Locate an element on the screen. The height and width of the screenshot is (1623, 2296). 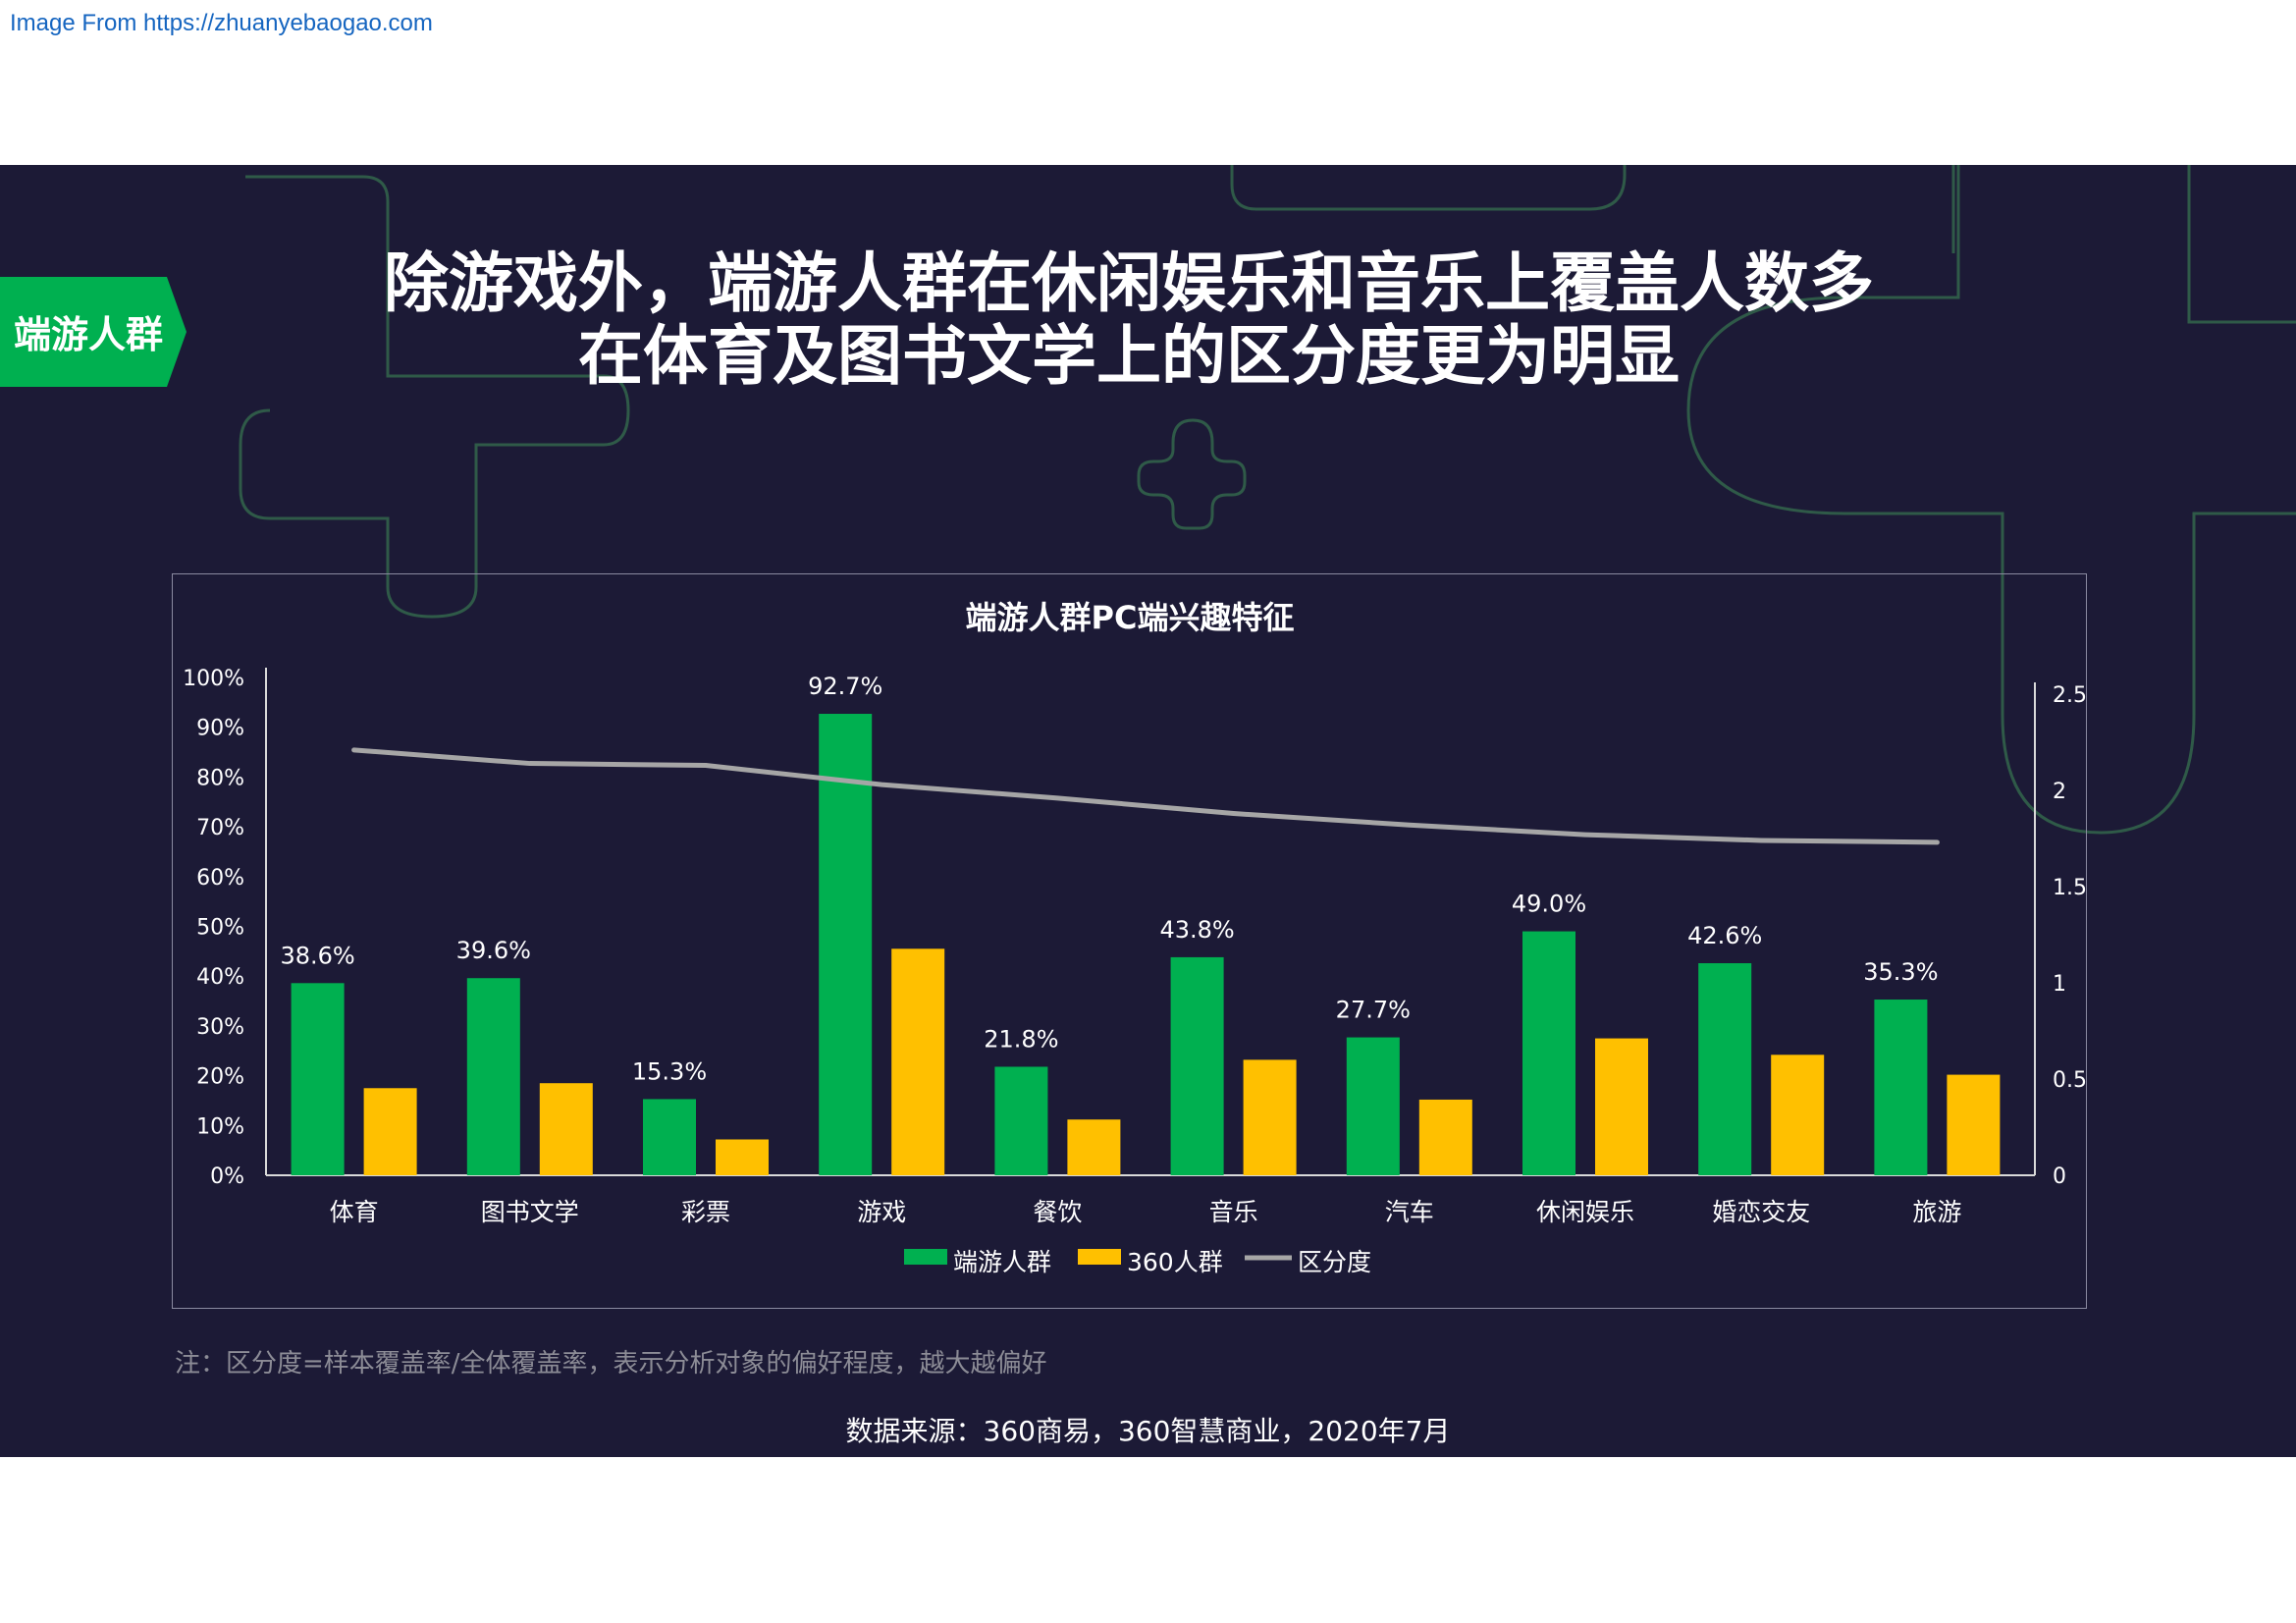
y-left-tick-label: 60% is located at coordinates (220, 878).